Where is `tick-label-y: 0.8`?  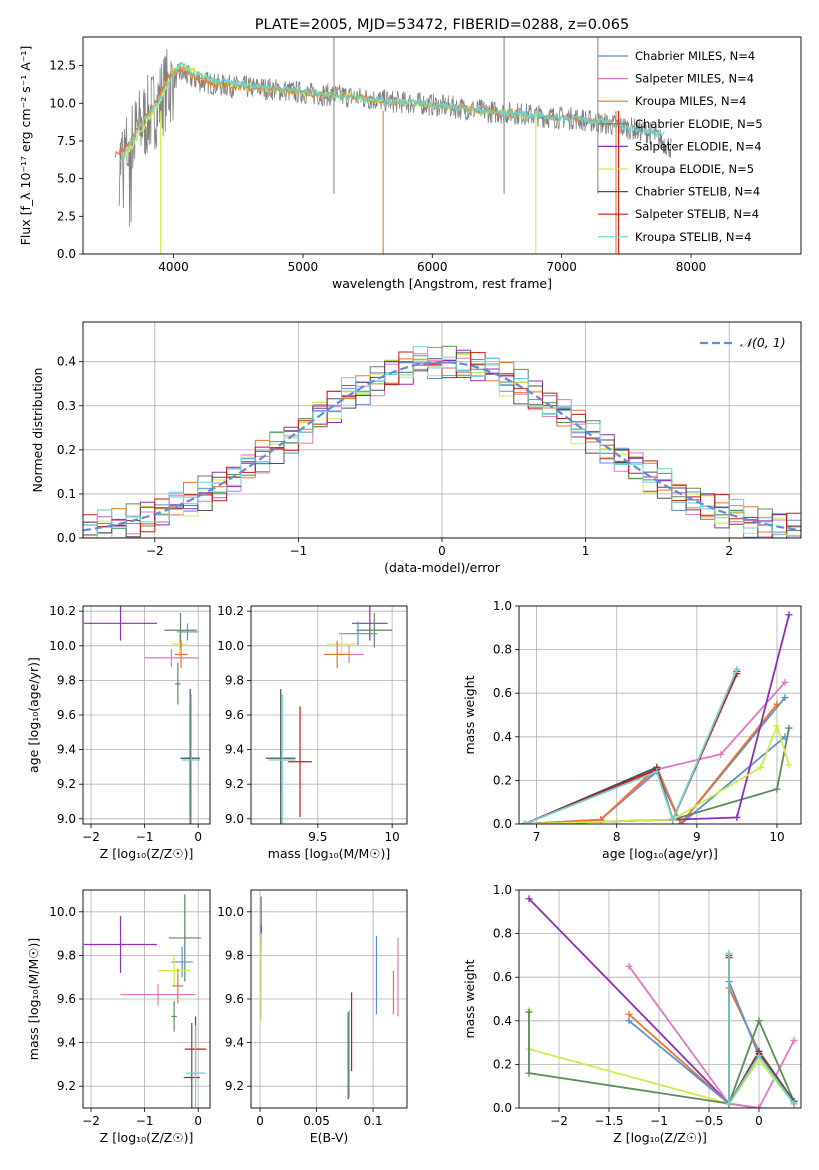
tick-label-y: 0.8 is located at coordinates (502, 934).